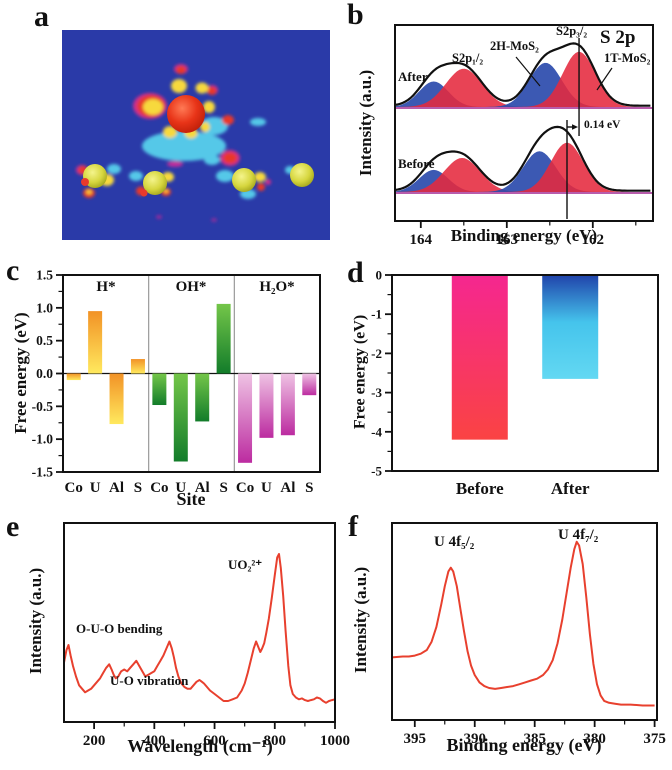 This screenshot has width=672, height=770. I want to click on svg-text: 800, so click(275, 741).